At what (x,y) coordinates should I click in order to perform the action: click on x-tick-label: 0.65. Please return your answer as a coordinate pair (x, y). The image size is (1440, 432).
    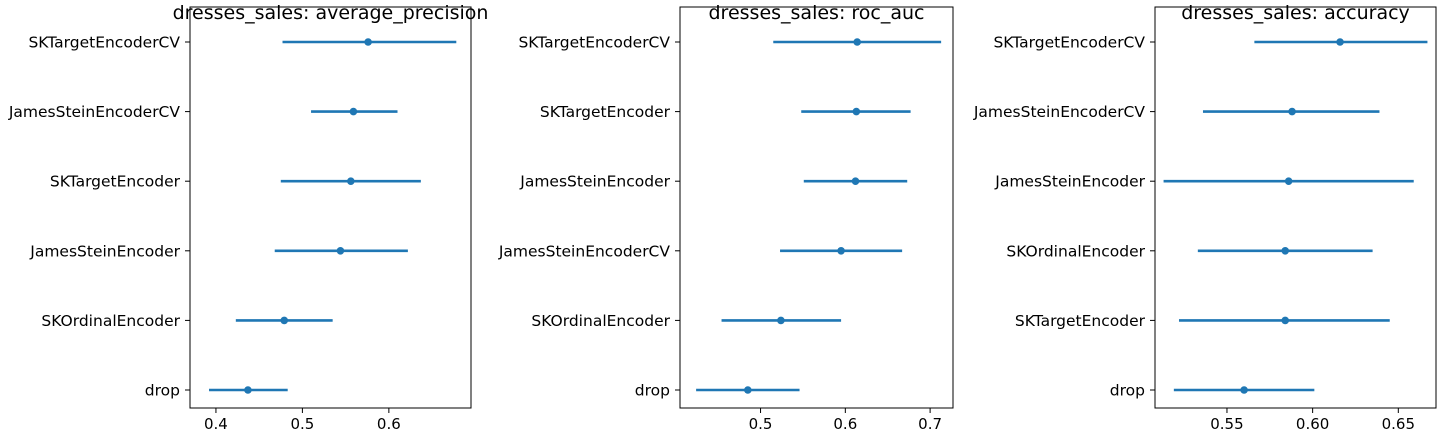
    Looking at the image, I should click on (1398, 423).